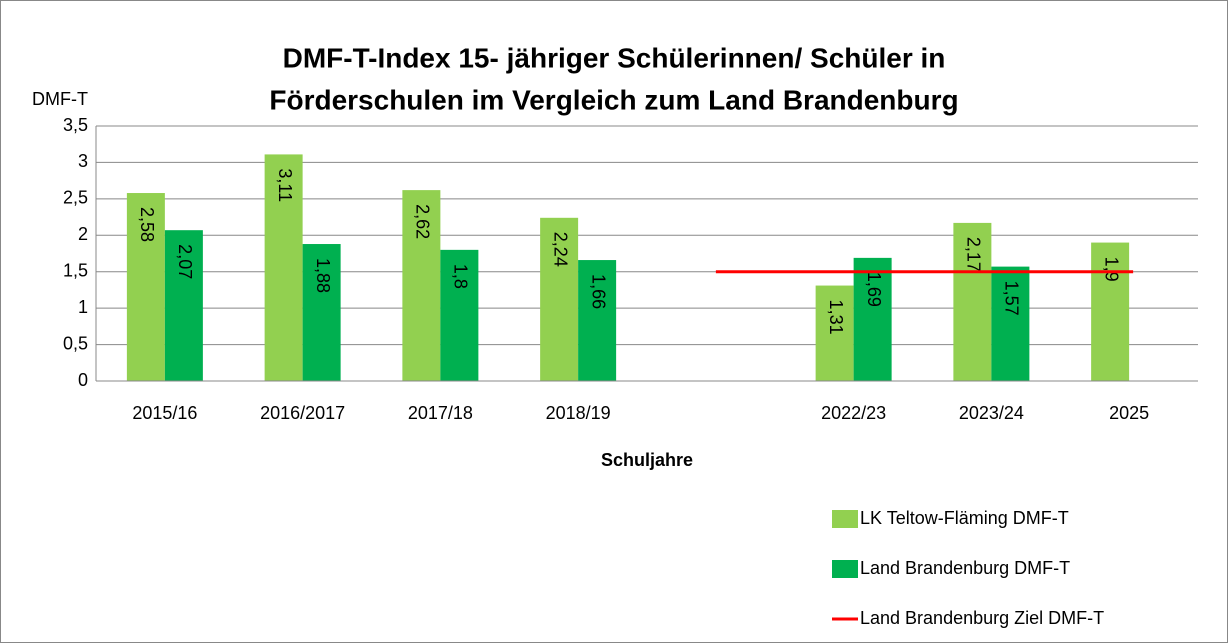  What do you see at coordinates (423, 221) in the screenshot?
I see `data-label: 2,62` at bounding box center [423, 221].